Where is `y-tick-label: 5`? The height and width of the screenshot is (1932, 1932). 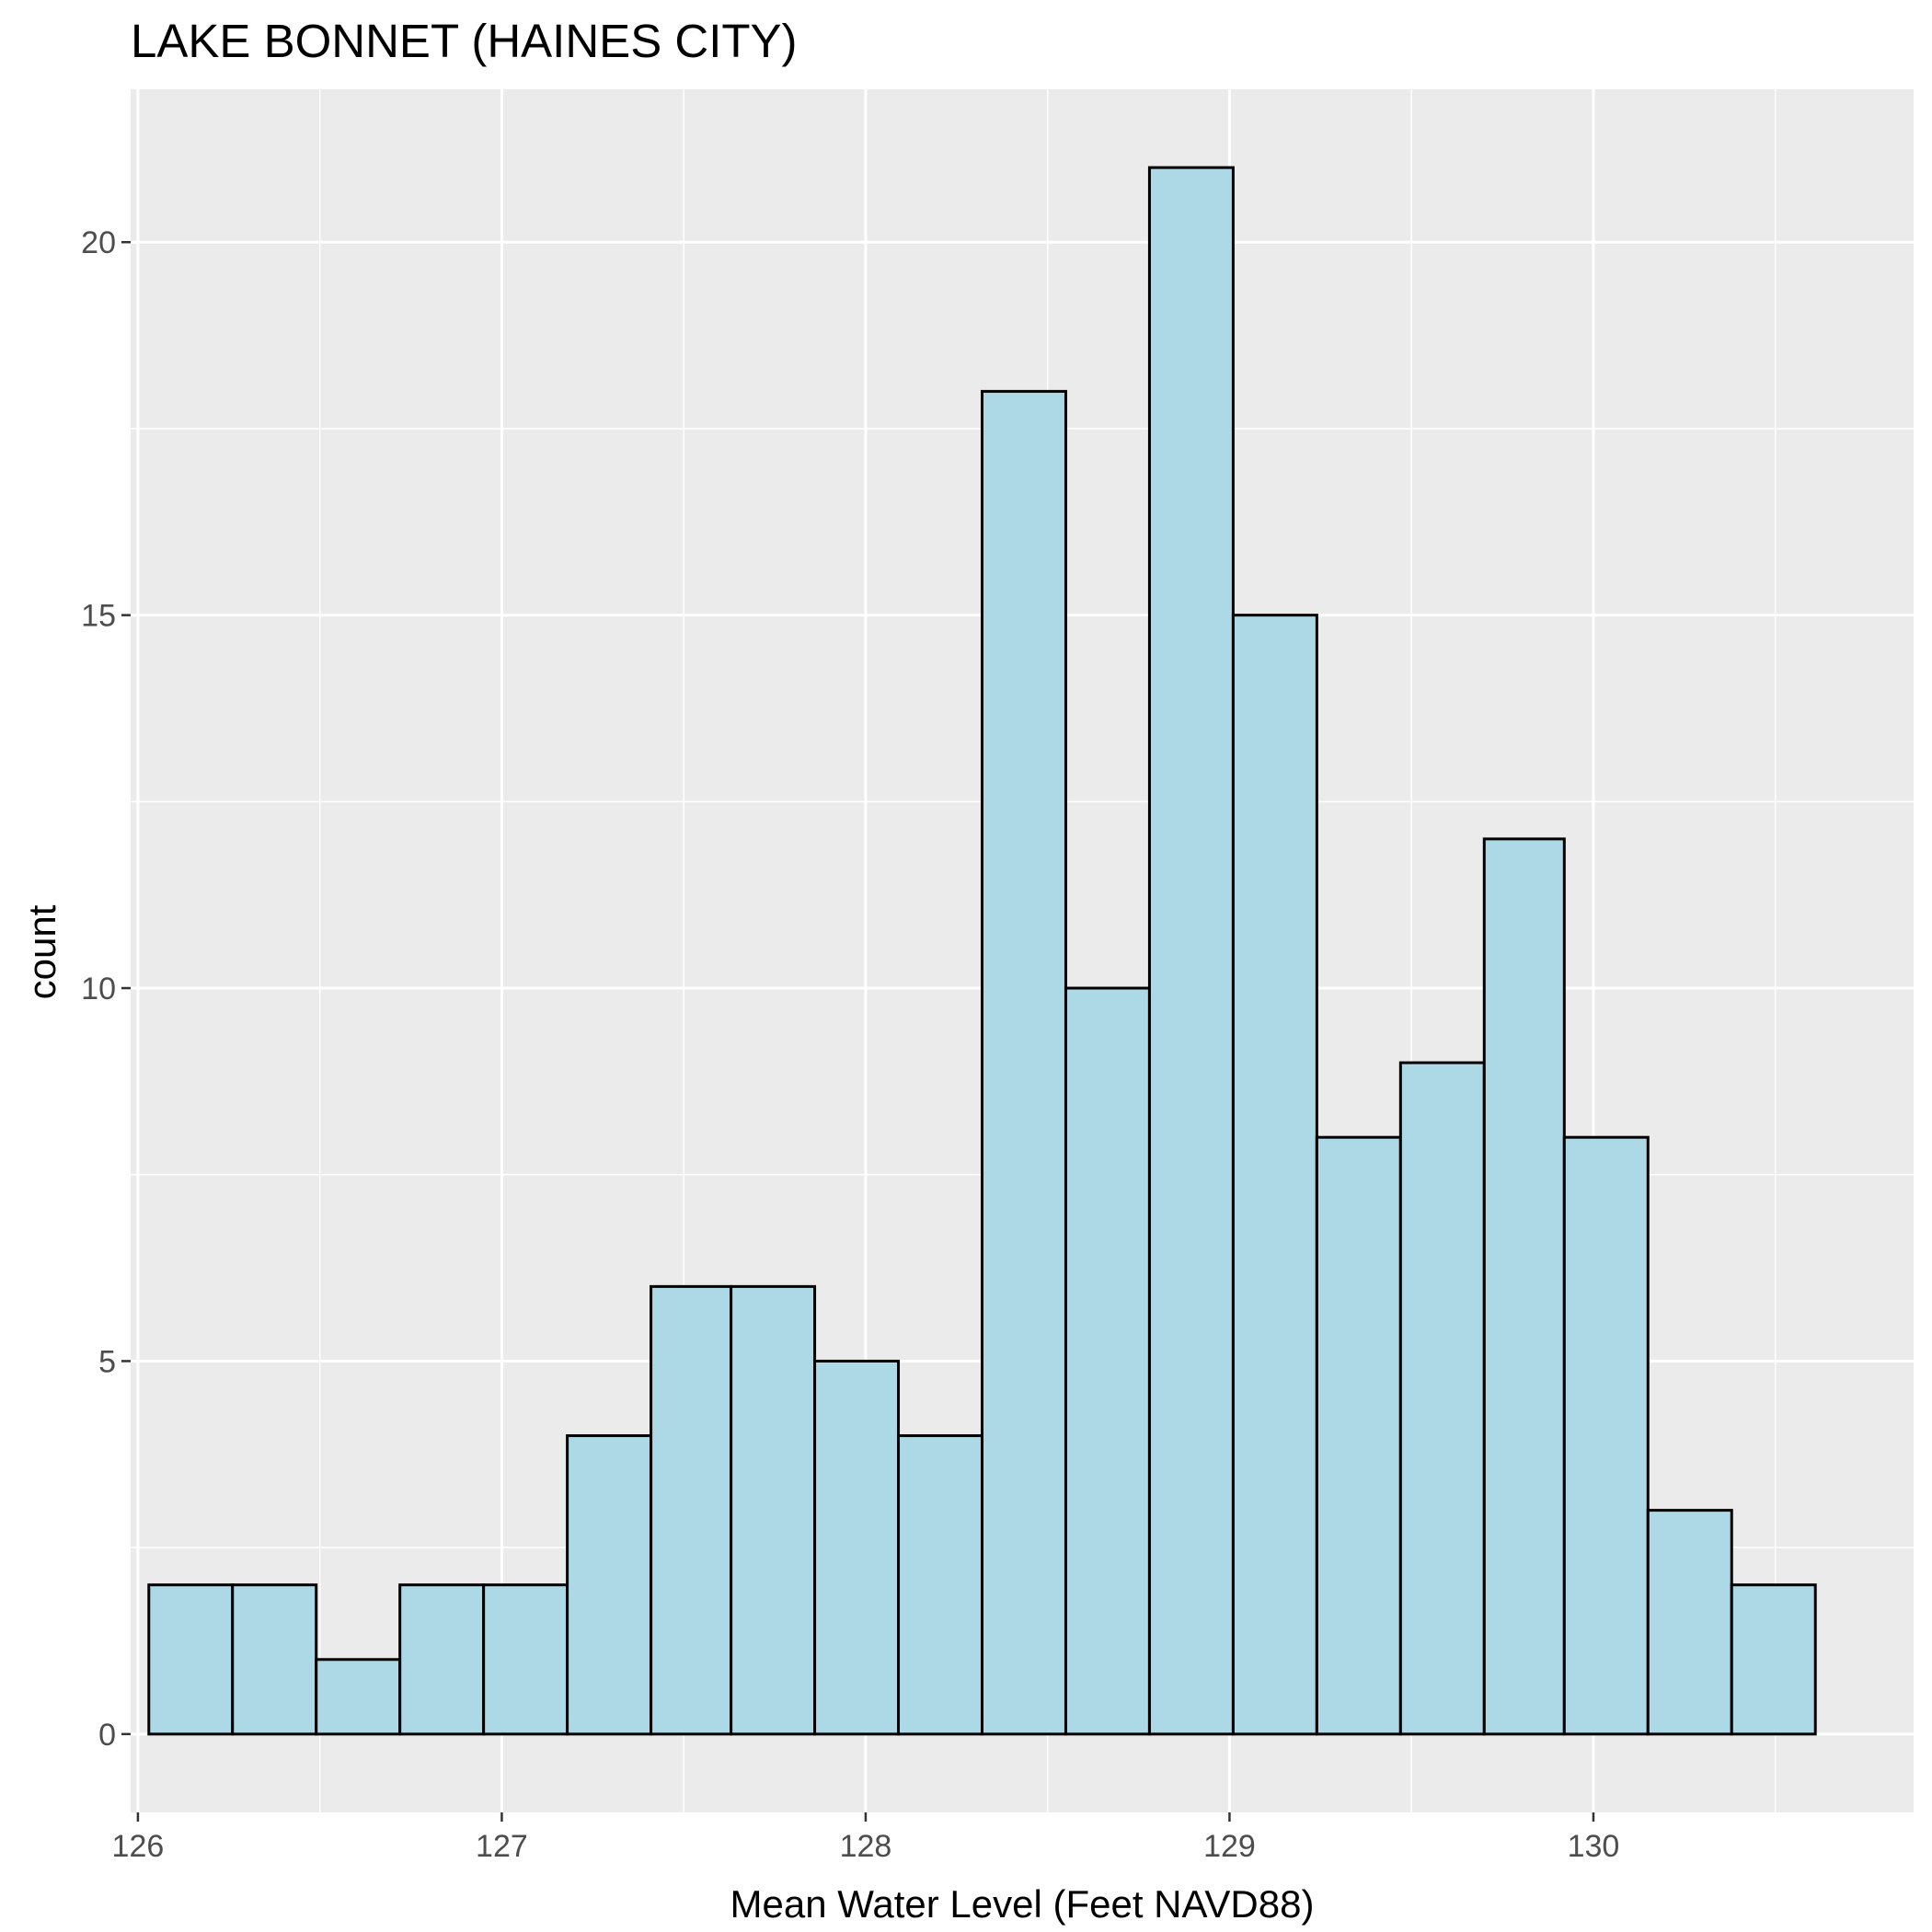 y-tick-label: 5 is located at coordinates (107, 1361).